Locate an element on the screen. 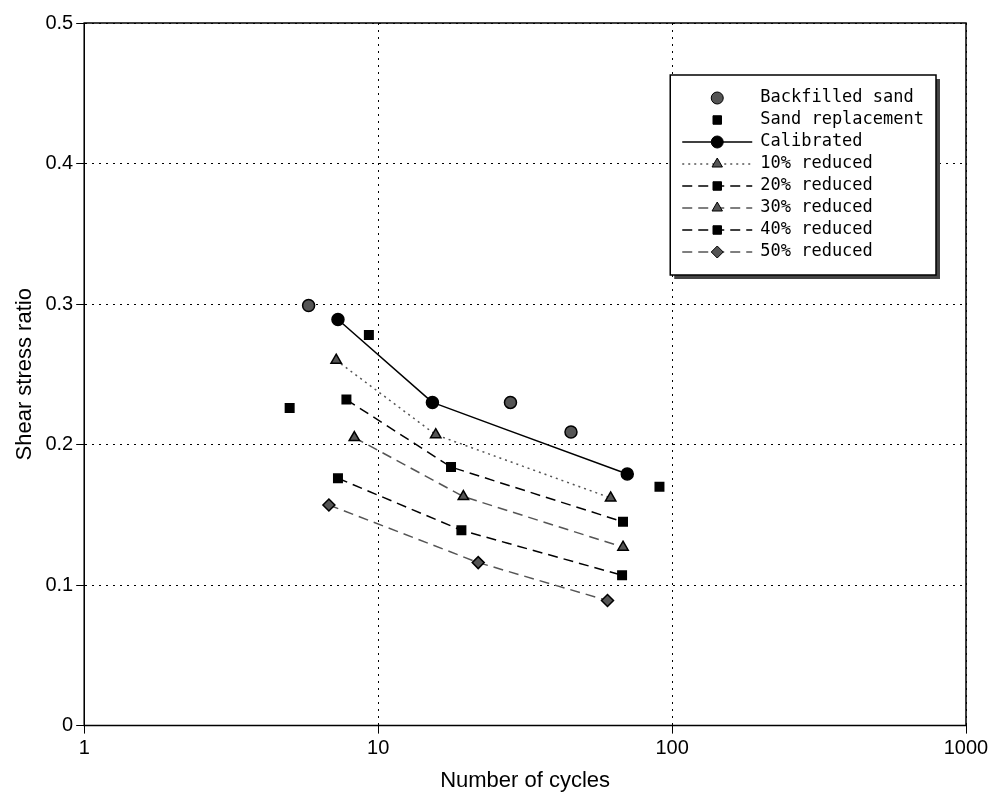 This screenshot has height=806, width=1004. y-tick-label: 0.3 is located at coordinates (59, 302).